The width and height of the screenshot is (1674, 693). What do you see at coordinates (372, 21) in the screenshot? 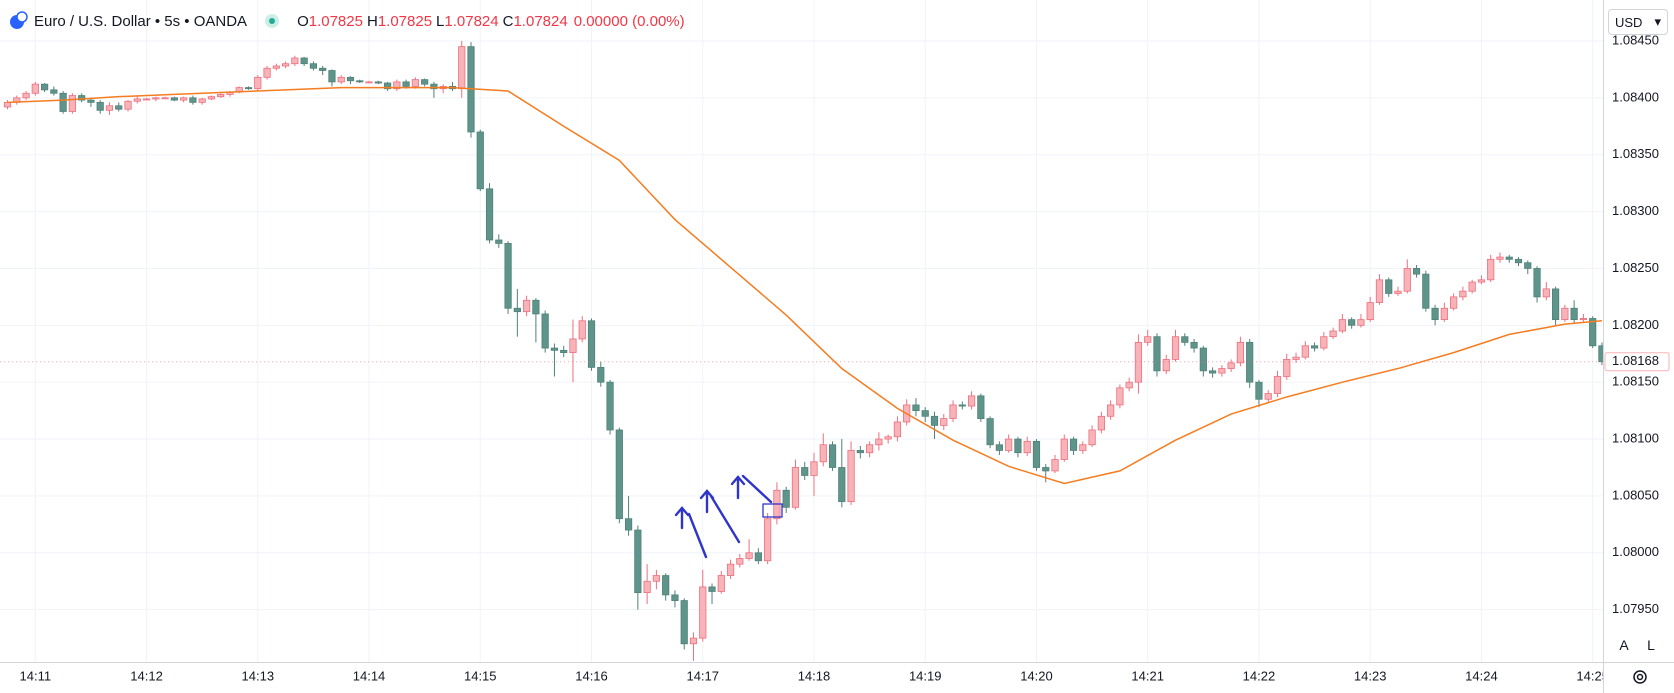
I see `ohlc-key: H` at bounding box center [372, 21].